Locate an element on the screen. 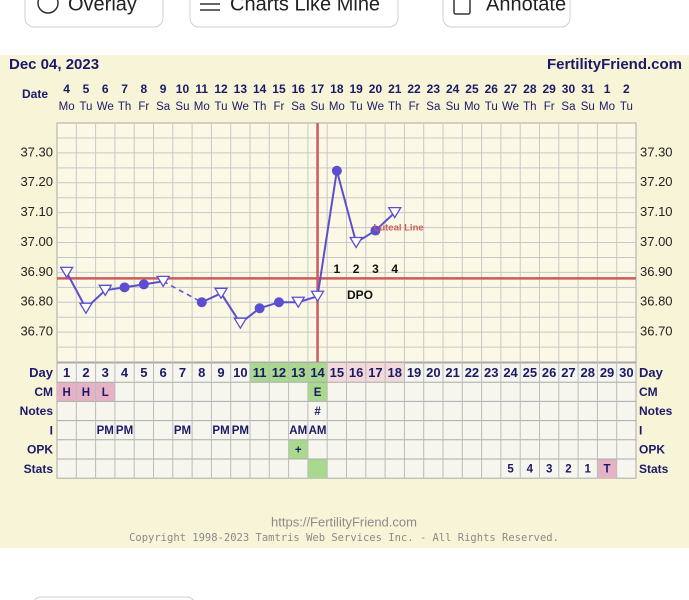 Image resolution: width=689 pixels, height=600 pixels. date-label: 2 is located at coordinates (626, 89).